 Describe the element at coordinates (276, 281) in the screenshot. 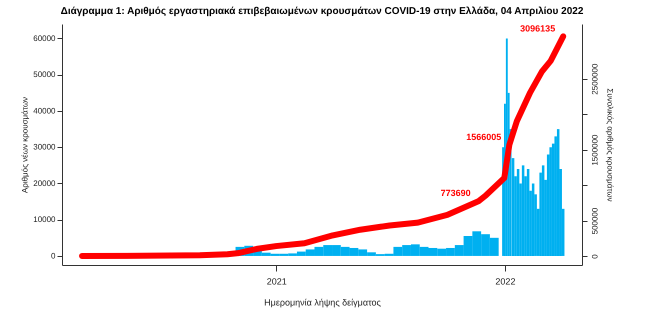

I see `x-tick-label: 2021` at that location.